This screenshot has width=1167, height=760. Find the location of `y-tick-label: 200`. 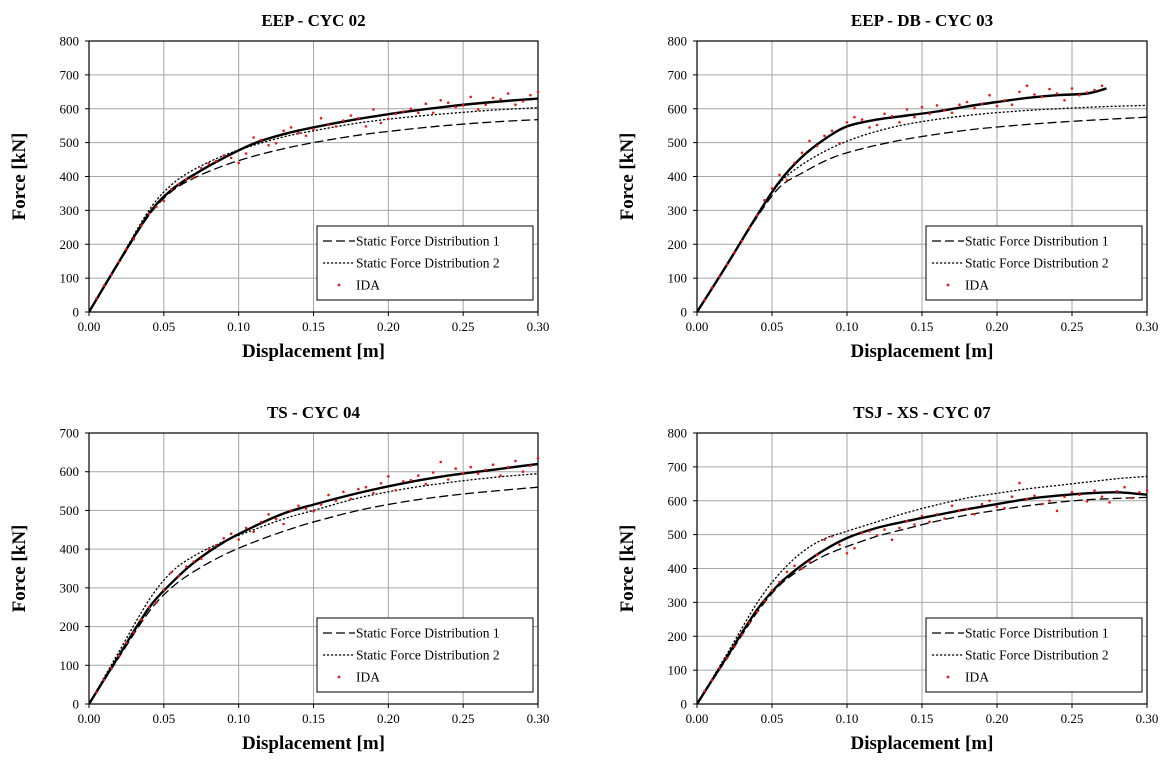

y-tick-label: 200 is located at coordinates (70, 626).